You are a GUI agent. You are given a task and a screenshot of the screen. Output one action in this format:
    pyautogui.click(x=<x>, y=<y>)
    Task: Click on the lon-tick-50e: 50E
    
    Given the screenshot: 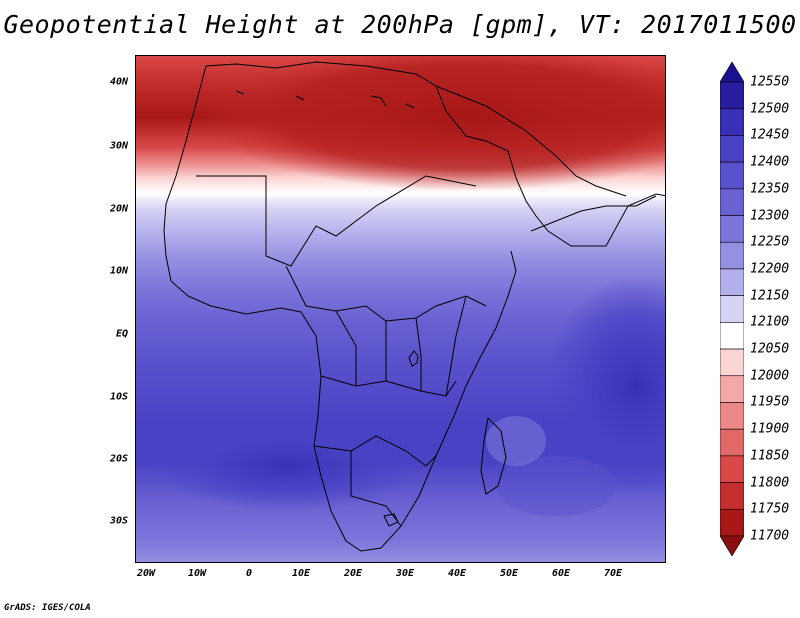 What is the action you would take?
    pyautogui.click(x=509, y=573)
    